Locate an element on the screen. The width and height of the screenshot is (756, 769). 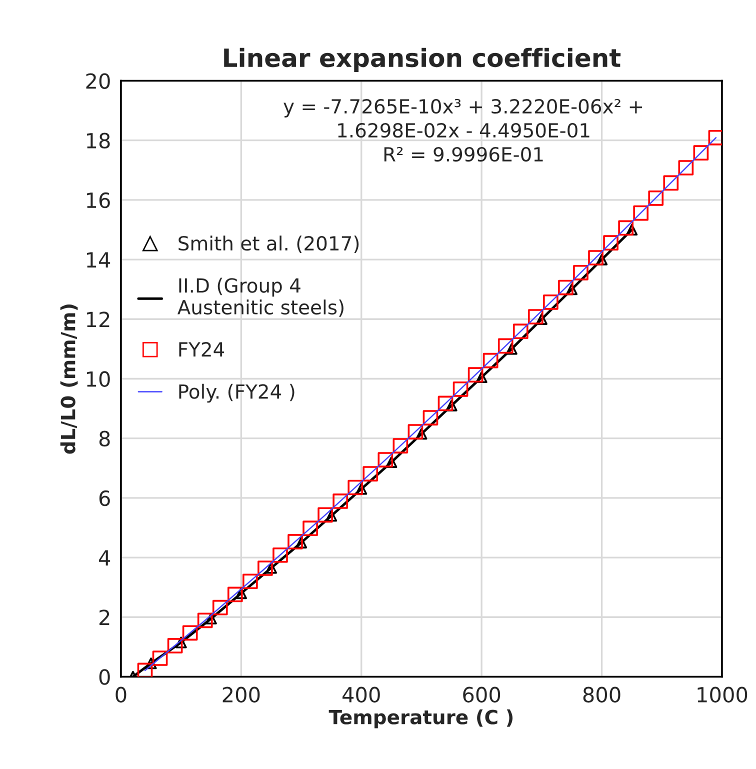
y-tick-label: 20 is located at coordinates (98, 81).